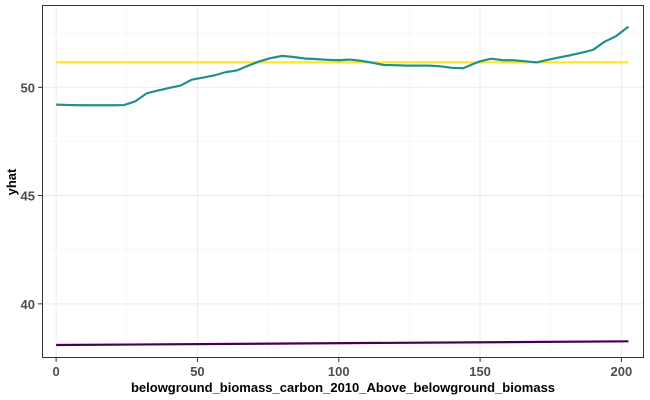  I want to click on x-tick-label: 0, so click(56, 371).